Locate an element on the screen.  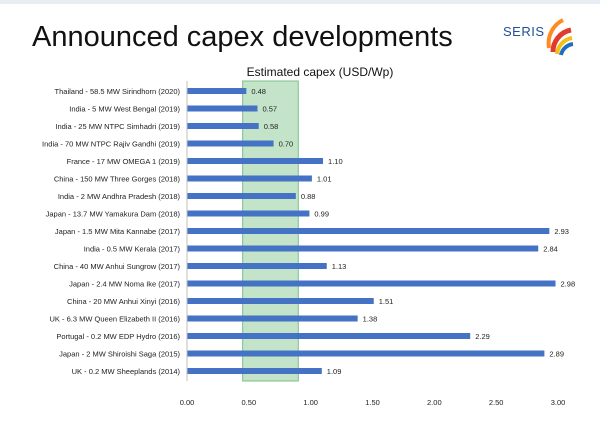
category-label: China - 40 MW Anhui Sungrow (2017) is located at coordinates (117, 266).